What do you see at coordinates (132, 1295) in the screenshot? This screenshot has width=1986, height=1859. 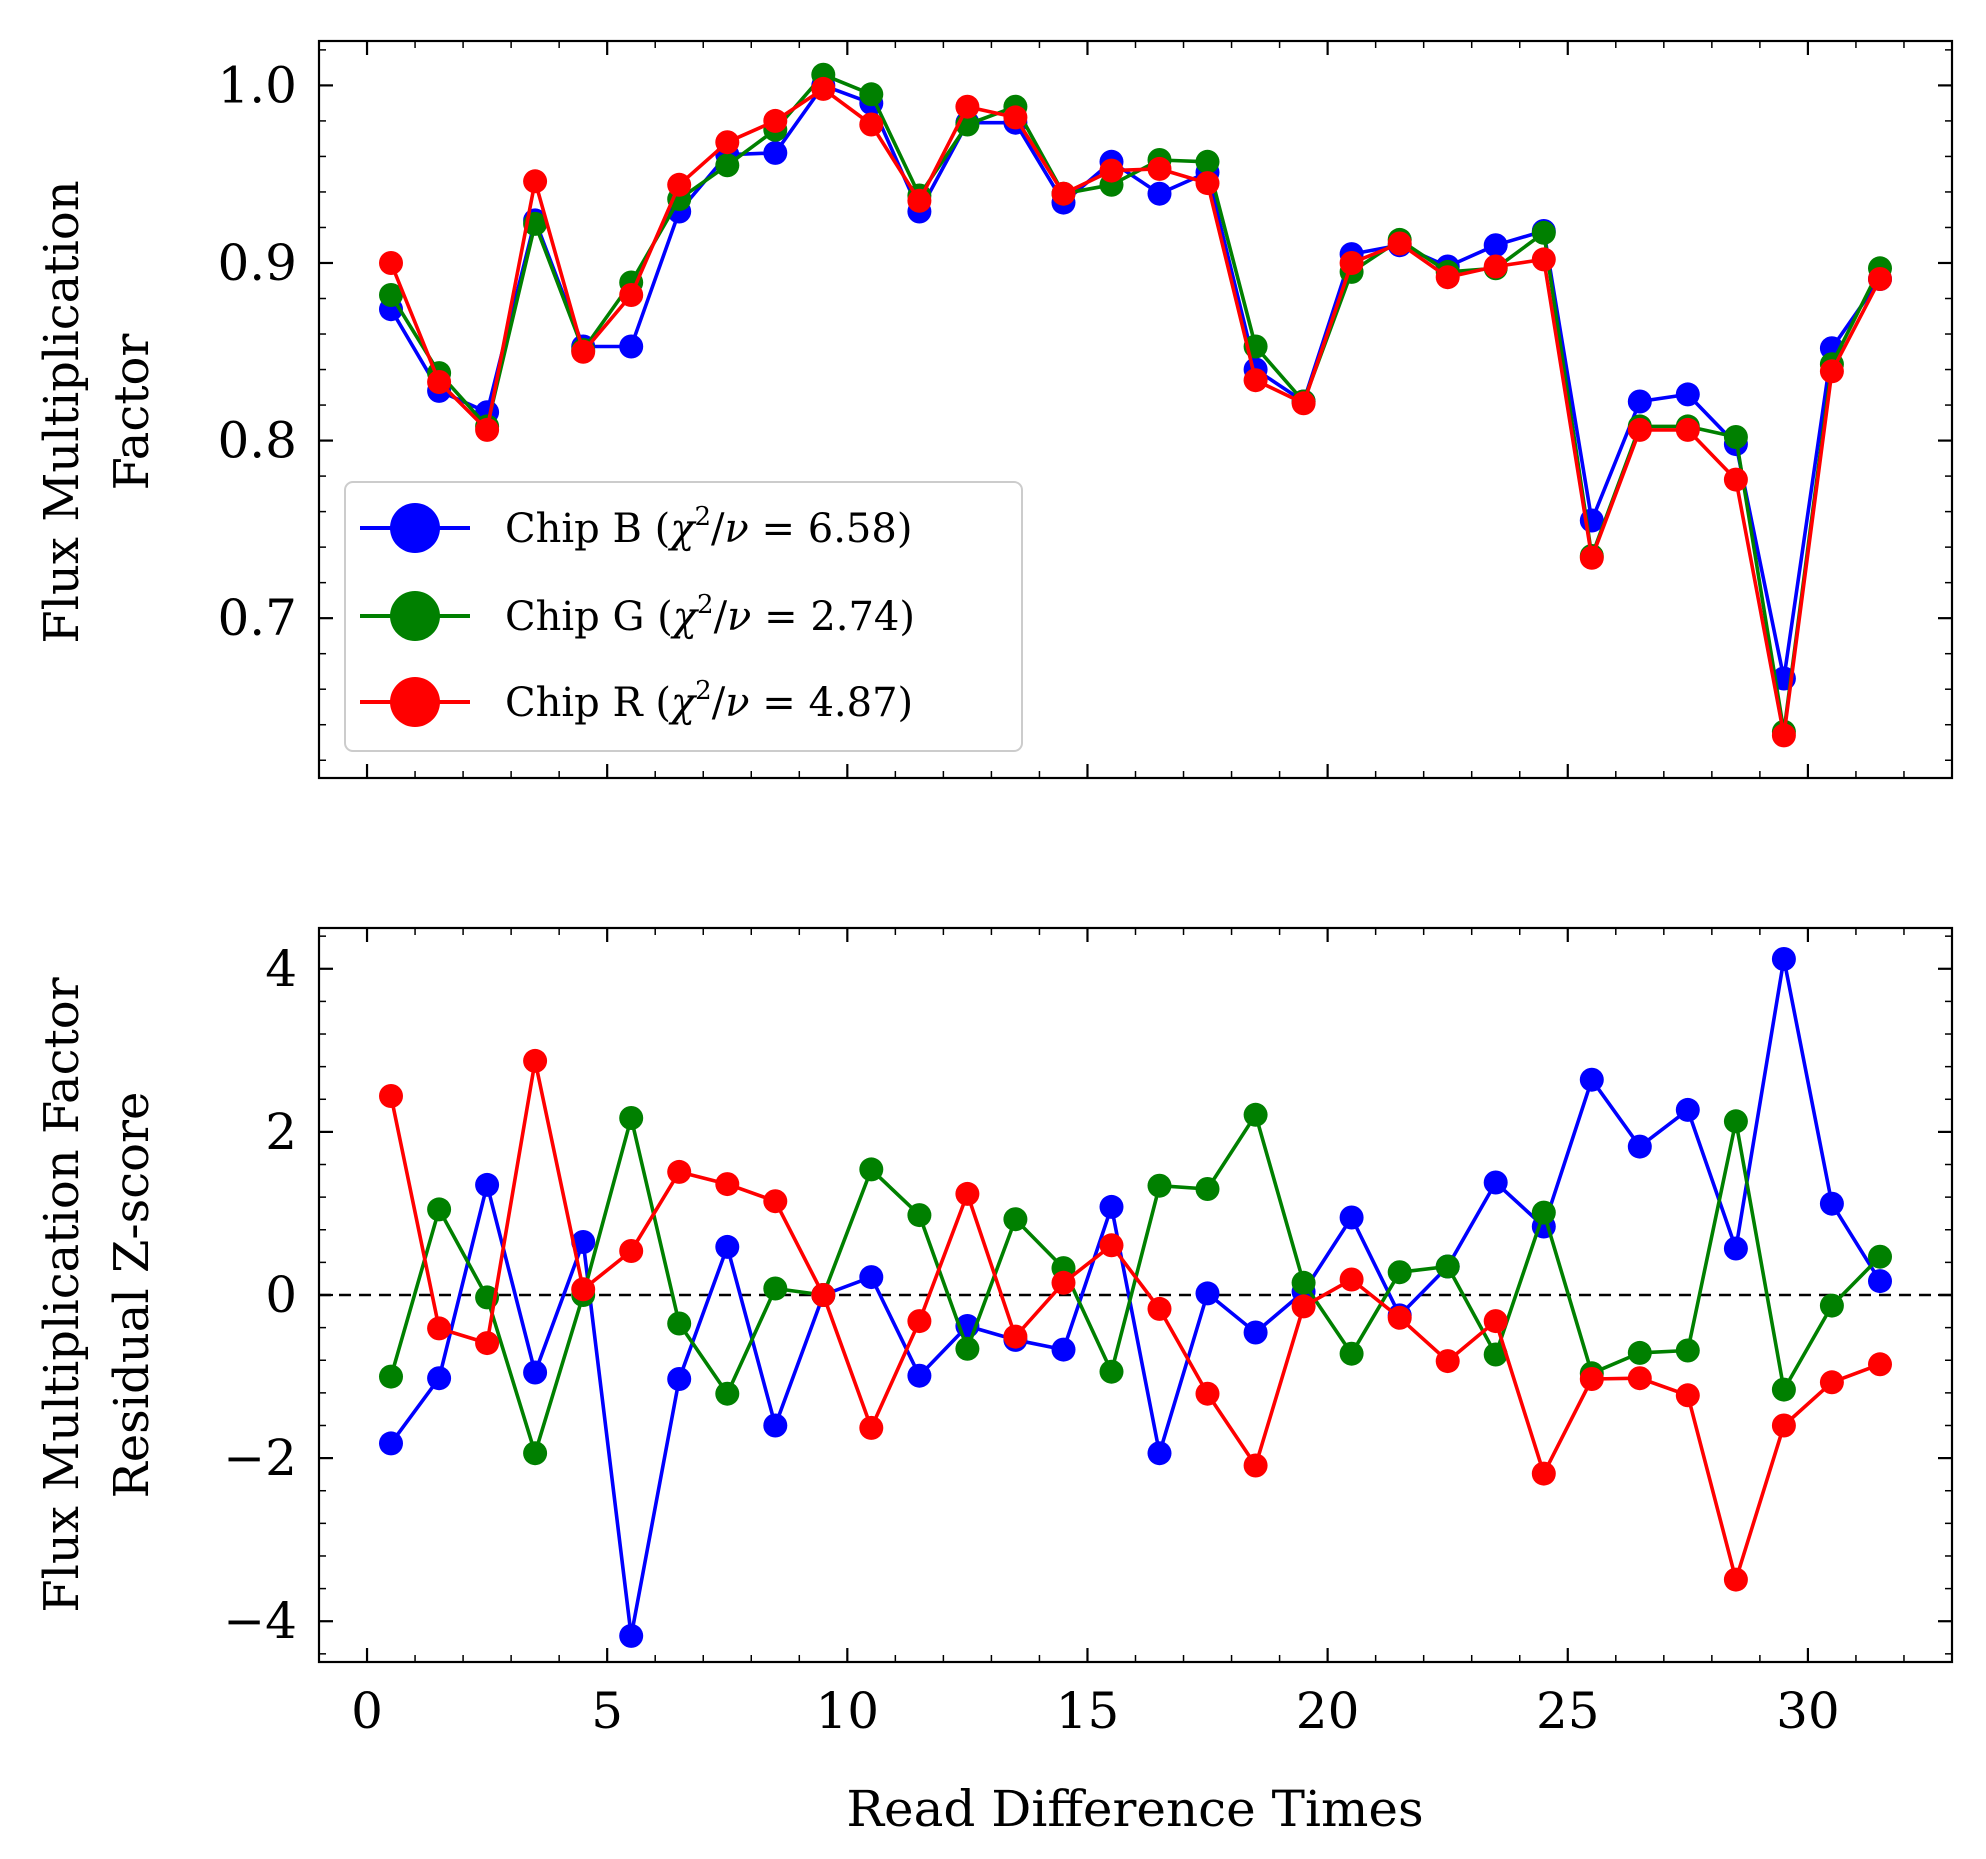 I see `bottom-y-axis-label-line-2: Residual Z-score` at bounding box center [132, 1295].